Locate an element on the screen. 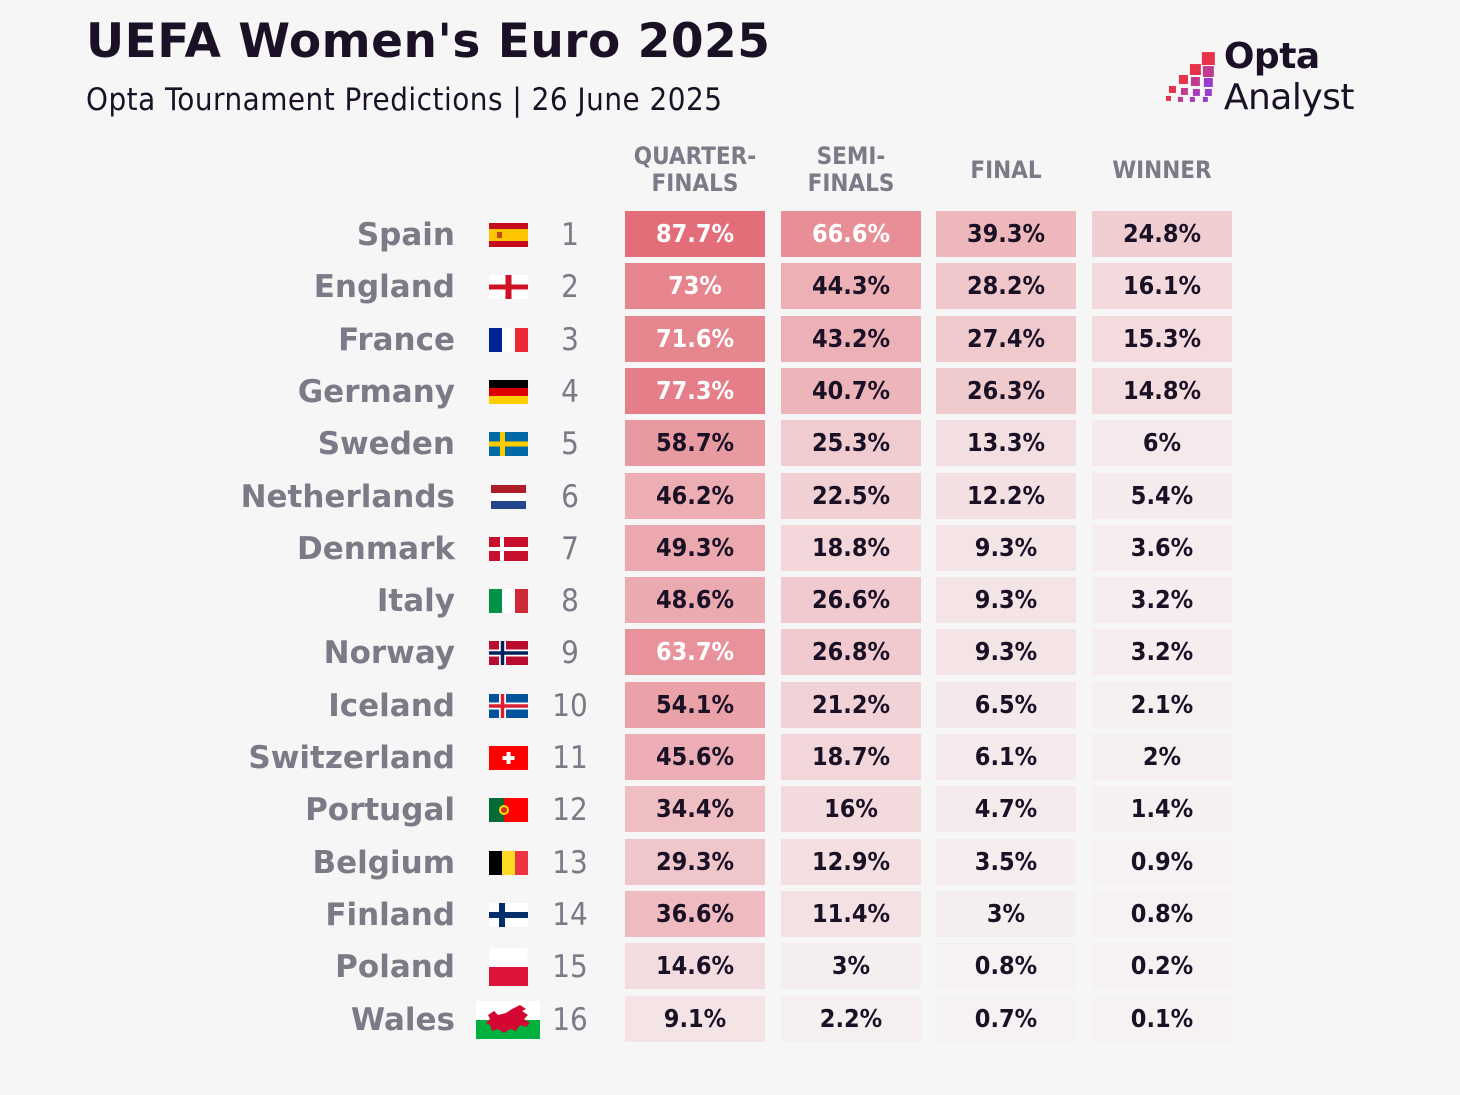 The image size is (1460, 1095). table-row: Norway 9 63.7% 26.8% 9.3% 3.2% is located at coordinates (730, 653).